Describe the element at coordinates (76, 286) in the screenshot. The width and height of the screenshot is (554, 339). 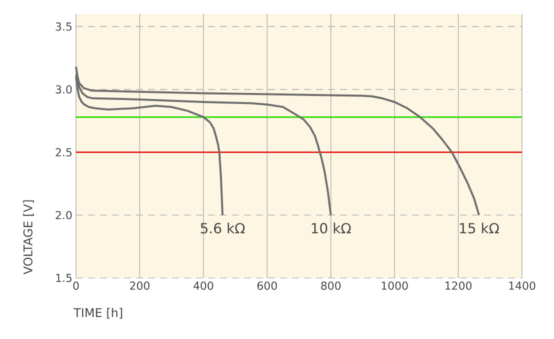
I see `x-tick-label: 0` at that location.